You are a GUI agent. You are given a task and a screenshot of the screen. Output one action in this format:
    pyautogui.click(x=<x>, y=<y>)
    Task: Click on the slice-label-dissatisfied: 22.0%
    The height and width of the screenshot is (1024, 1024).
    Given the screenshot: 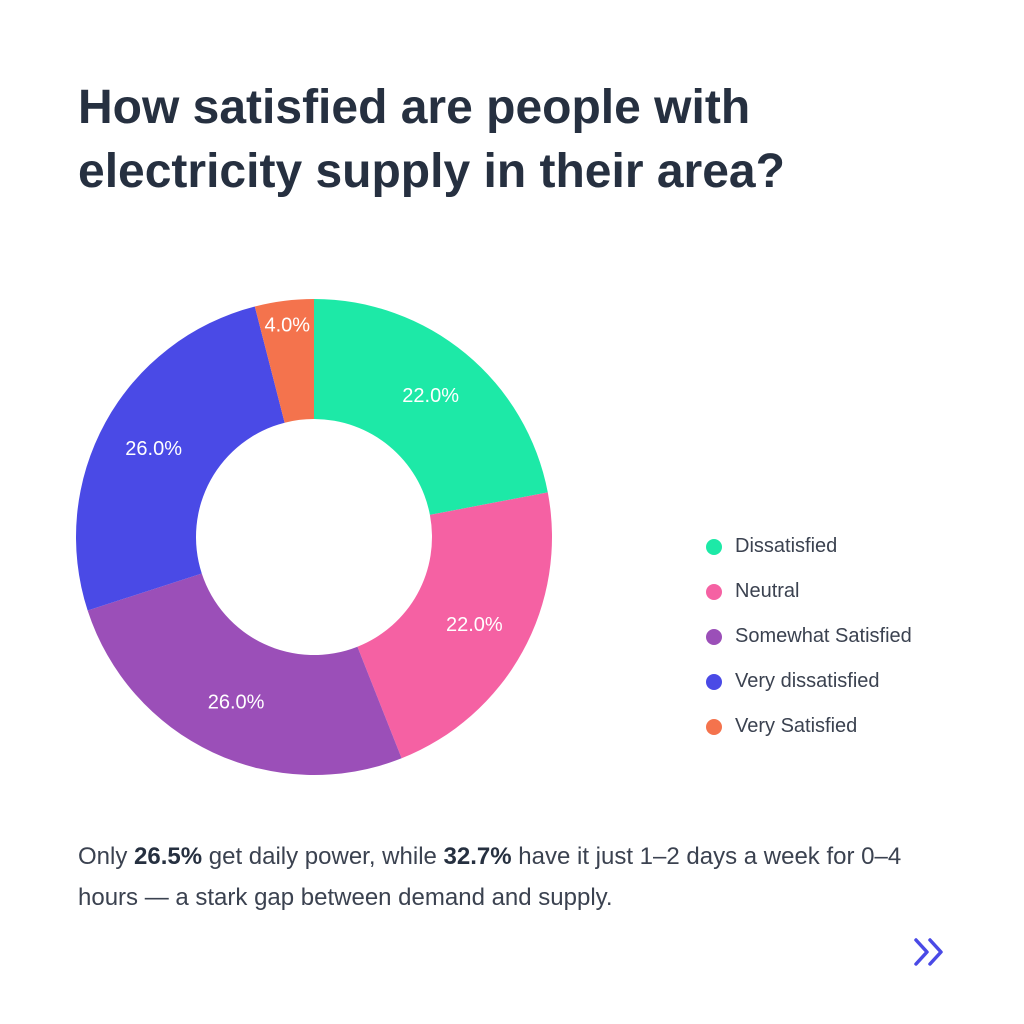 What is the action you would take?
    pyautogui.click(x=430, y=396)
    